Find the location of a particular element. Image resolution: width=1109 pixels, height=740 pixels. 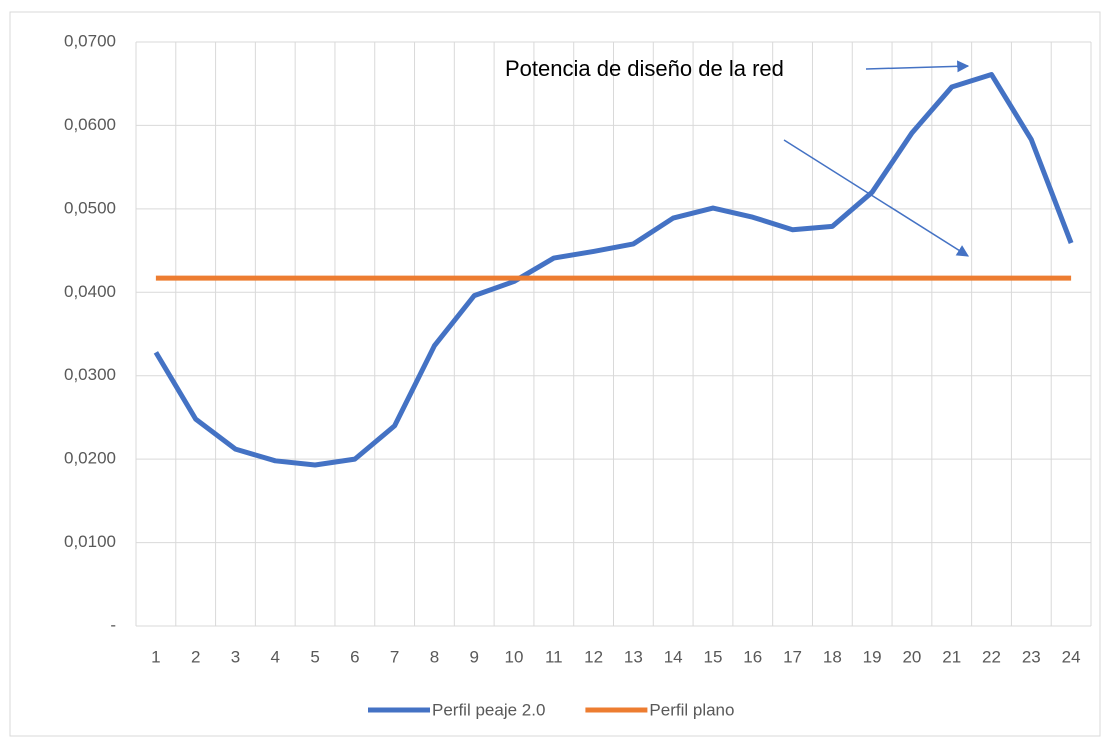

y-tick-label: - is located at coordinates (113, 624).